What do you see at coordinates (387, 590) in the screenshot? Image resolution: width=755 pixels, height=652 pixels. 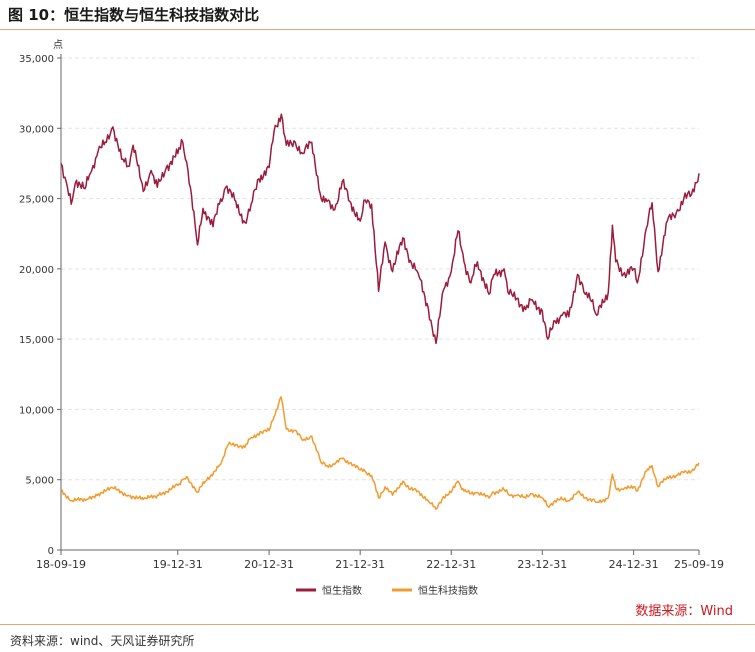 I see `legend-layer: 恒生指数 恒生科技指数` at bounding box center [387, 590].